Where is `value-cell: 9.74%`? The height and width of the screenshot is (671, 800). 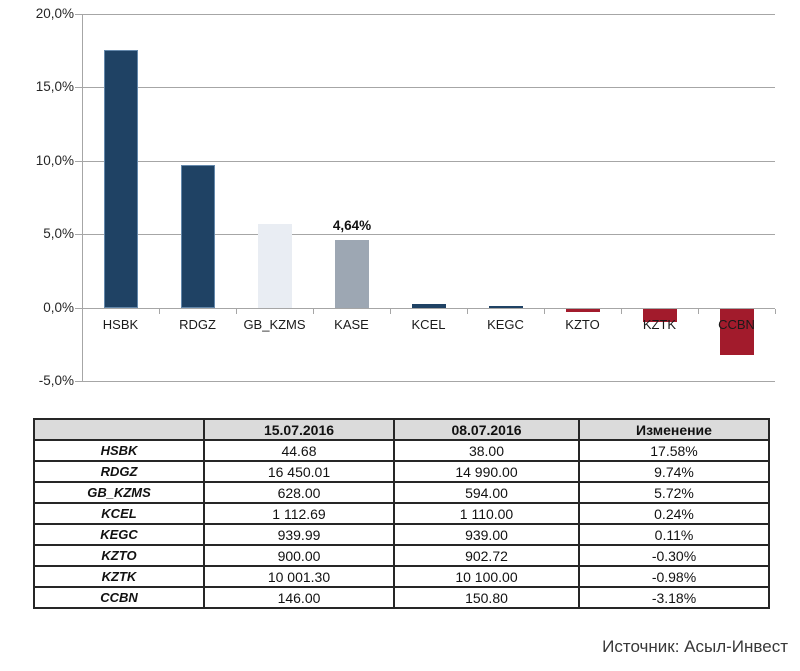
value-cell: 9.74% is located at coordinates (674, 471).